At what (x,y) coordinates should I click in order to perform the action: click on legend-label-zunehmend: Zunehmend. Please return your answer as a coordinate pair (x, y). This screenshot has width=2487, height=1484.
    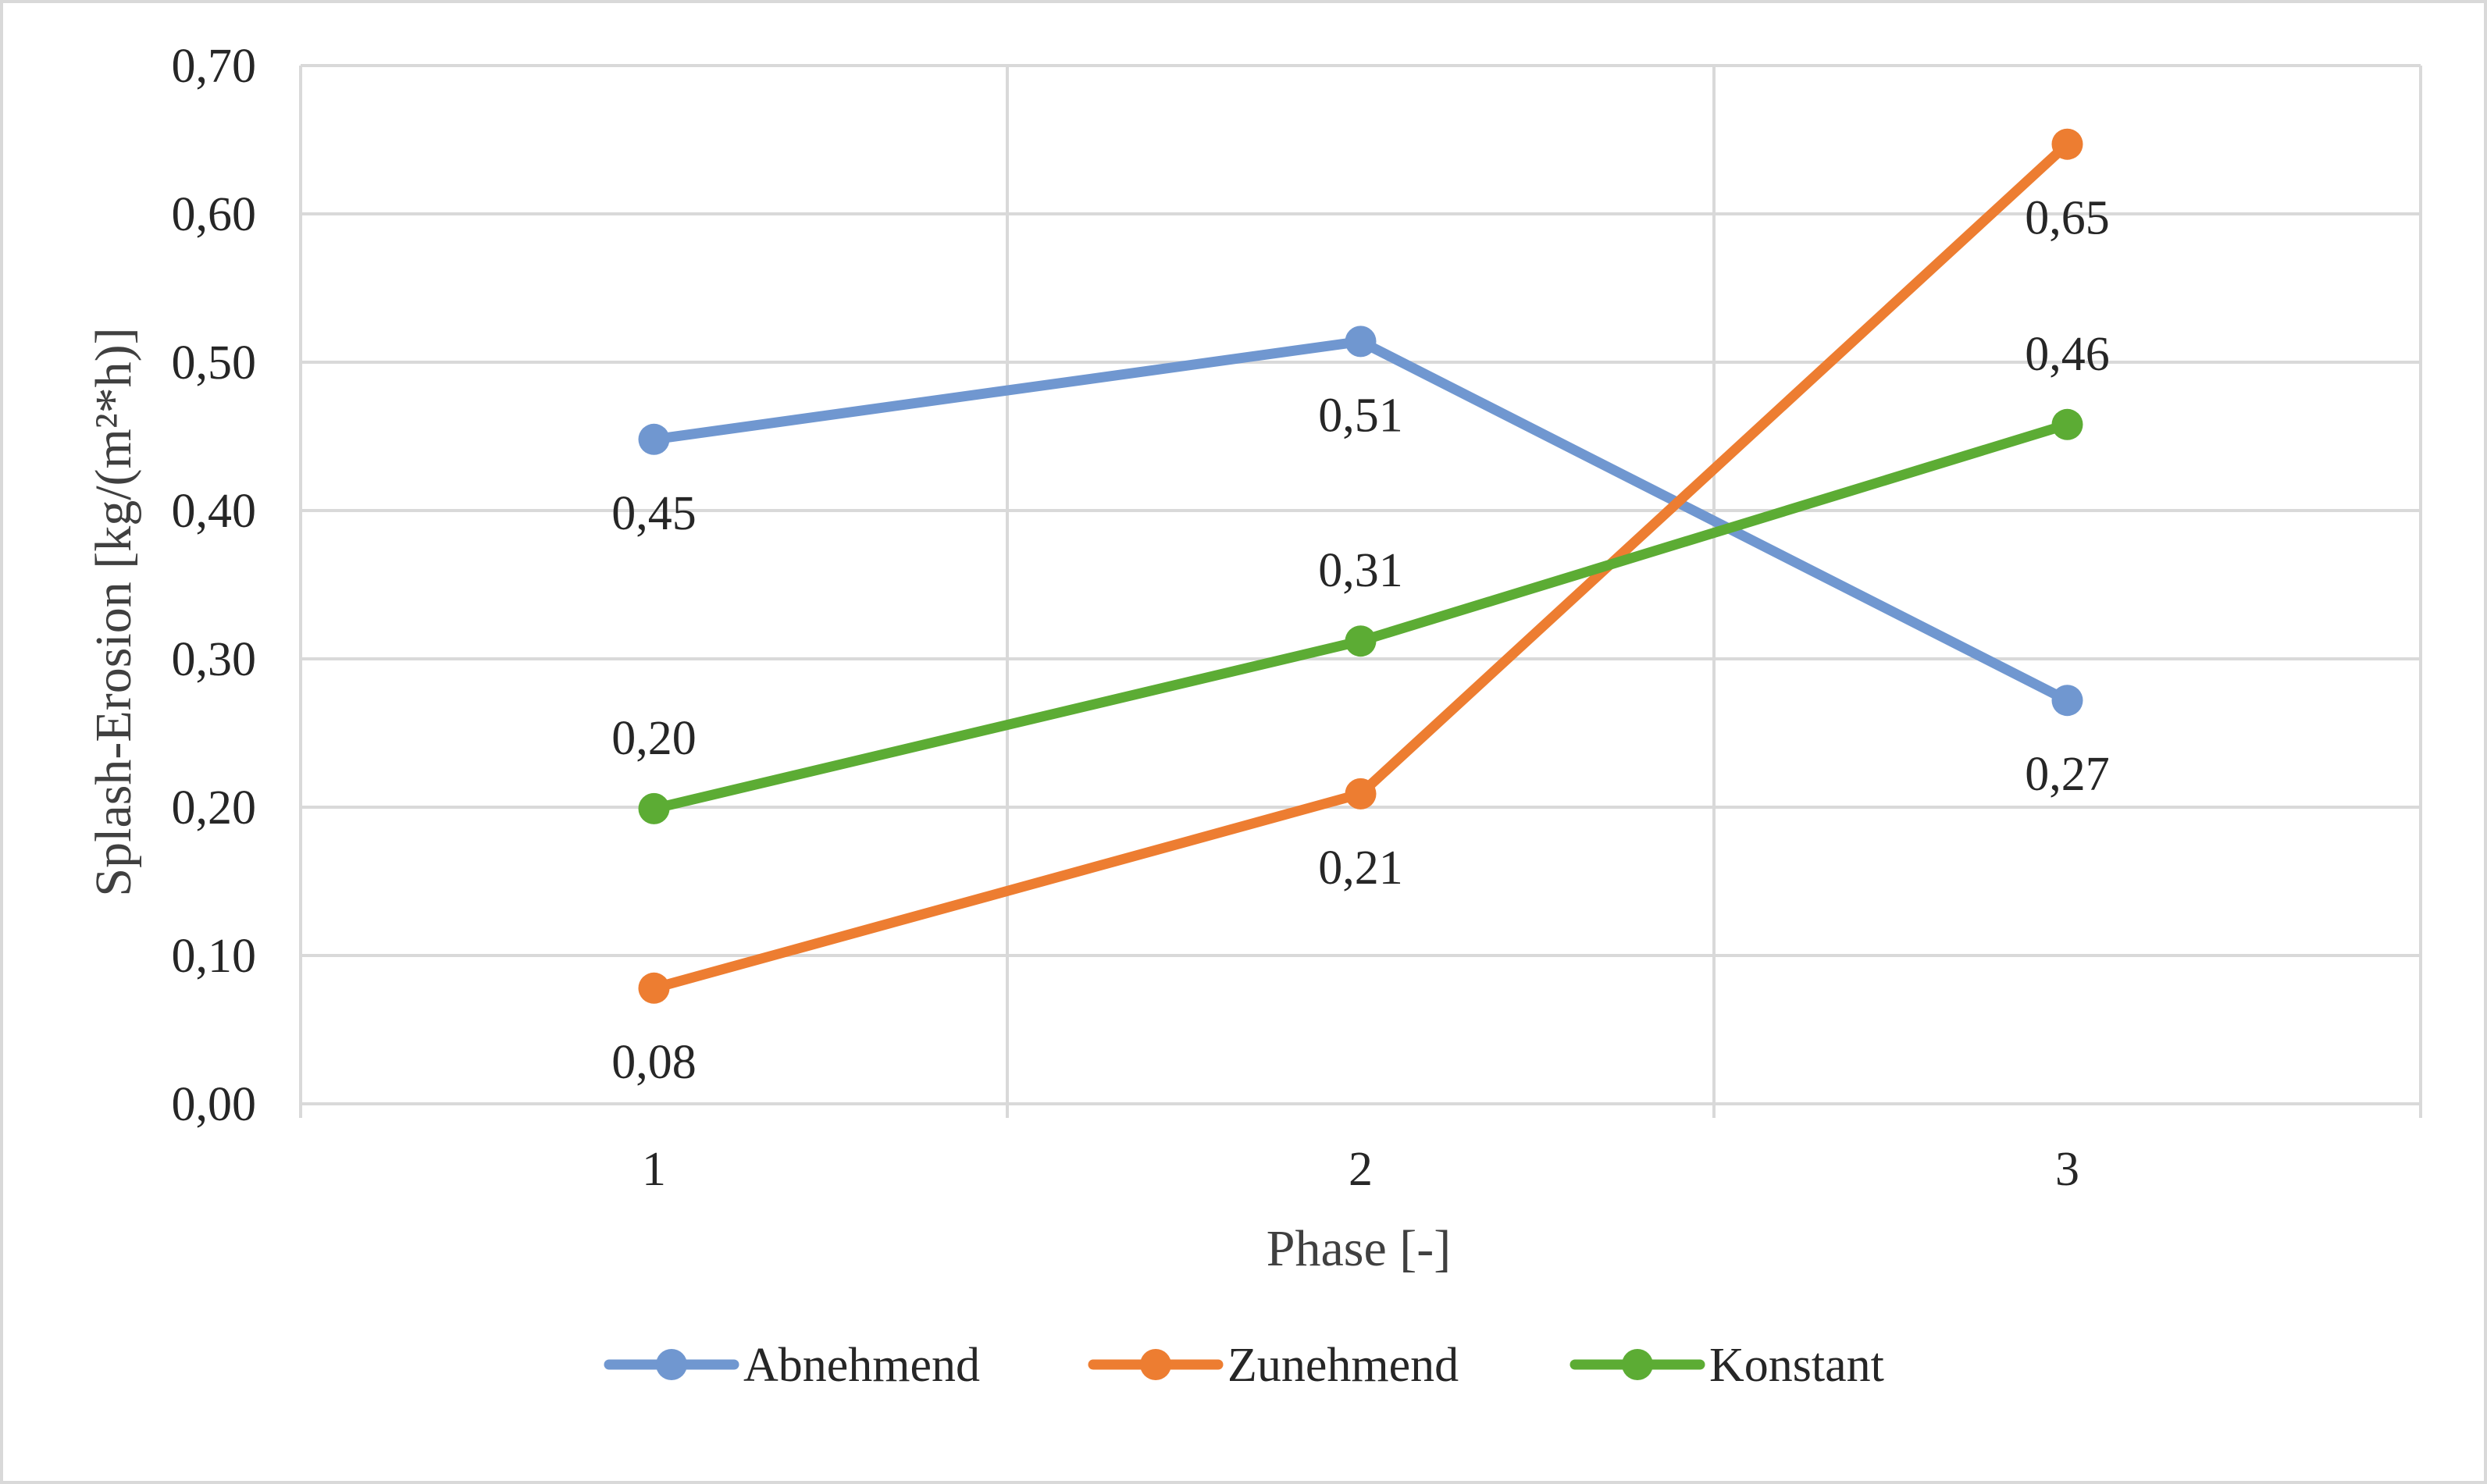
    Looking at the image, I should click on (1343, 1365).